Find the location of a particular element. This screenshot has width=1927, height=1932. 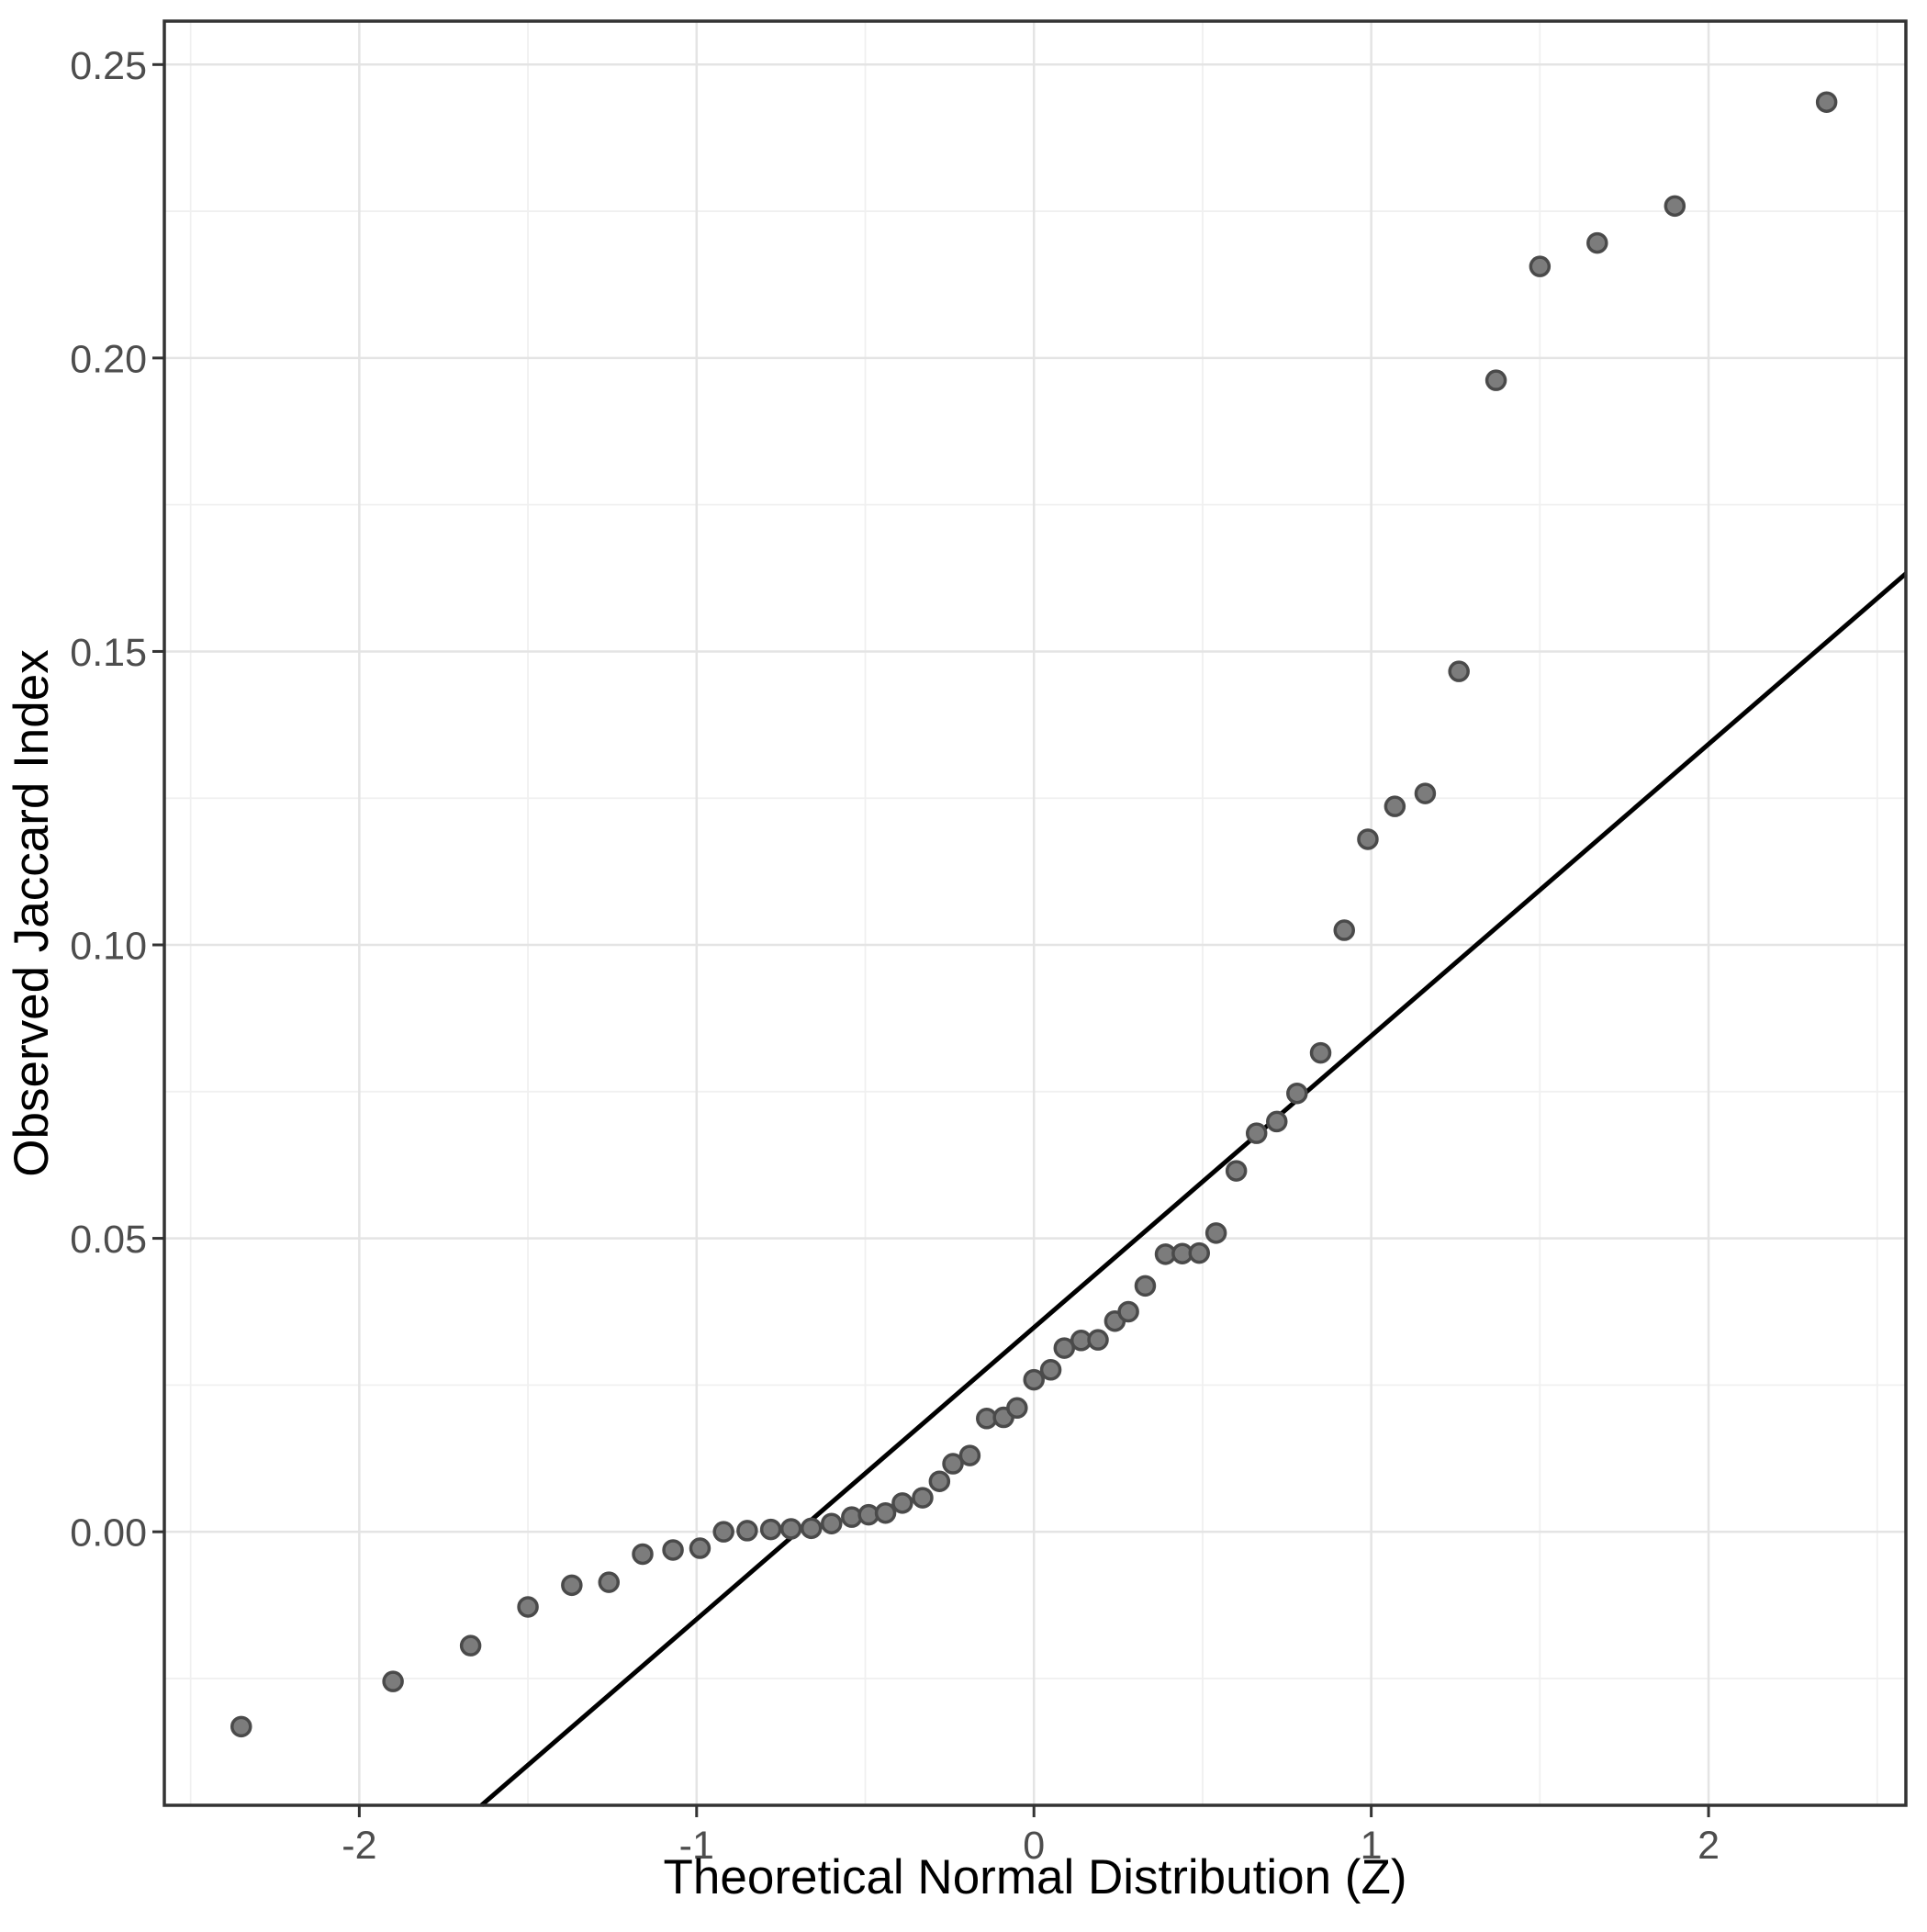

x-tick-label: -1 is located at coordinates (697, 1846).